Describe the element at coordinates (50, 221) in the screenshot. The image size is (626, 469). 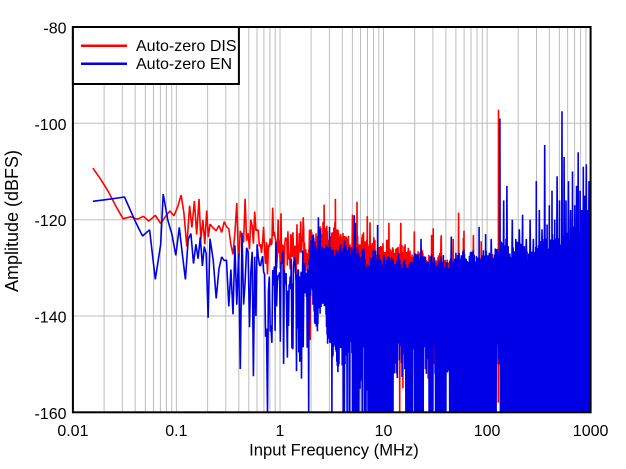
I see `svg-text: -120` at that location.